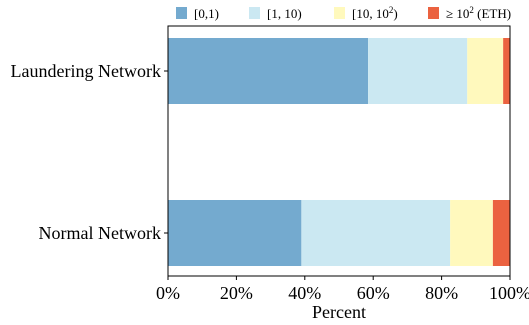  What do you see at coordinates (86, 71) in the screenshot?
I see `y-tick-label: Laundering Network` at bounding box center [86, 71].